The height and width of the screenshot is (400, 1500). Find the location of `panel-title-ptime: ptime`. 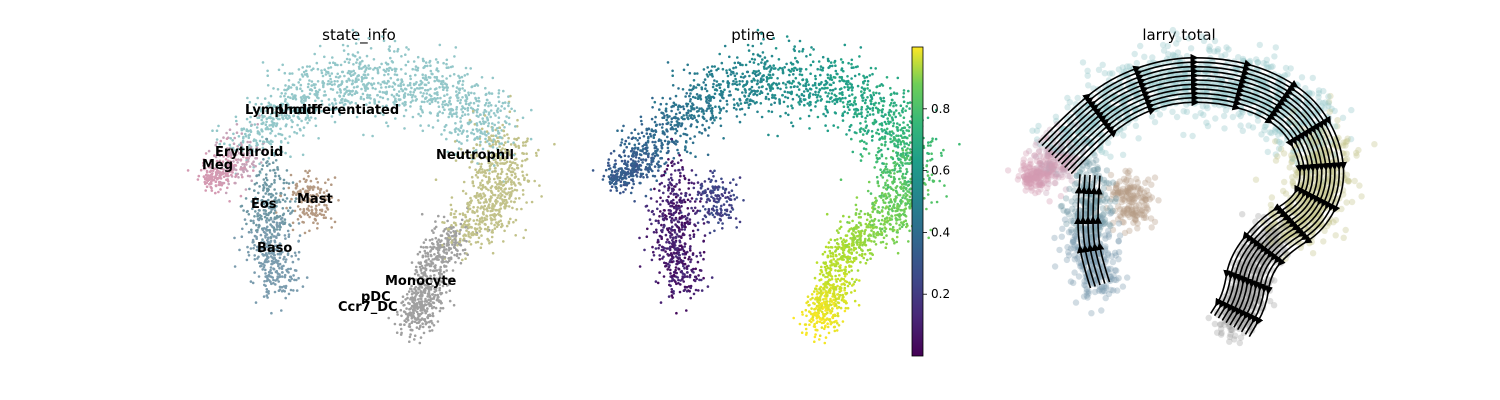

panel-title-ptime: ptime is located at coordinates (752, 35).